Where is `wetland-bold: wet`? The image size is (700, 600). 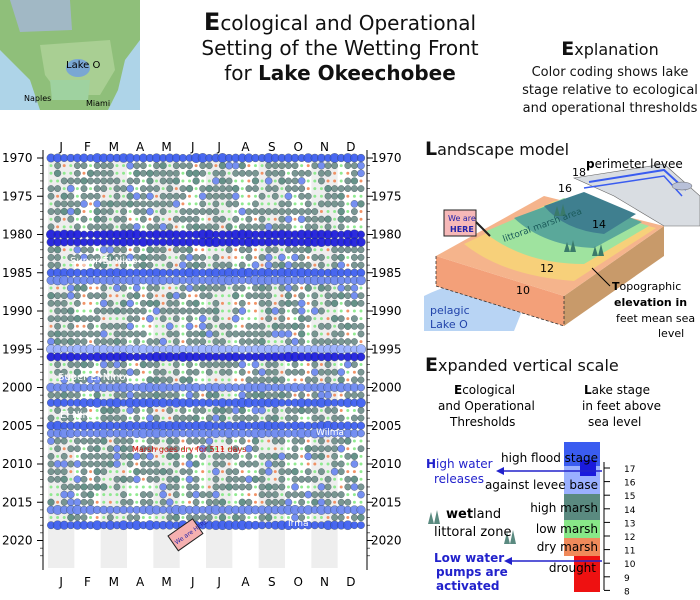
wetland-bold: wet is located at coordinates (459, 514).